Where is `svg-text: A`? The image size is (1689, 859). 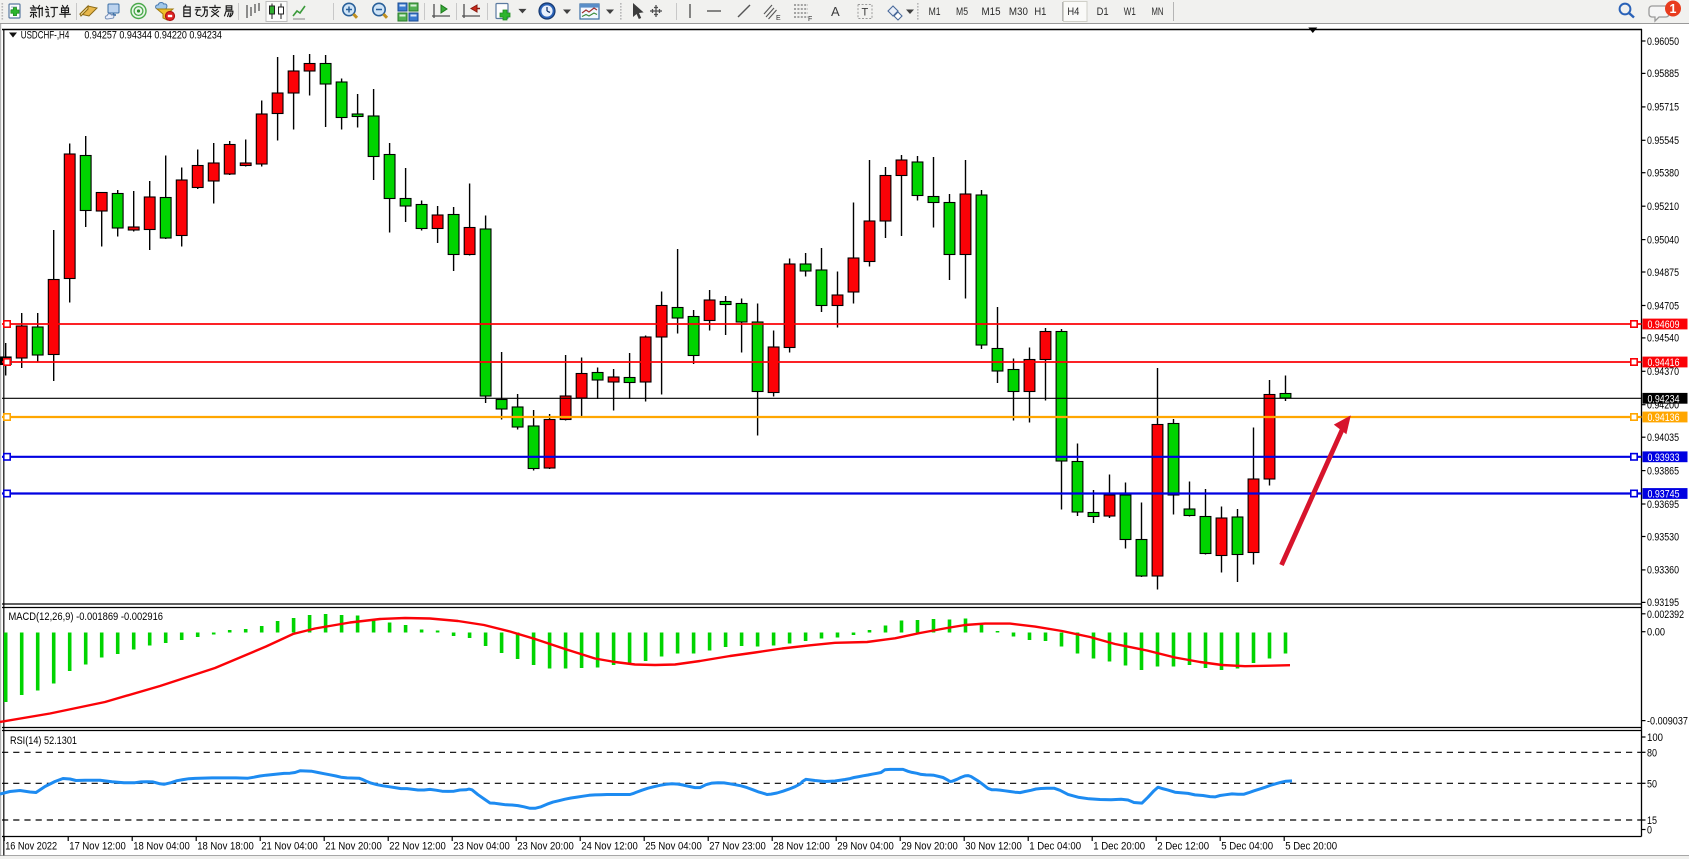
svg-text: A is located at coordinates (835, 11).